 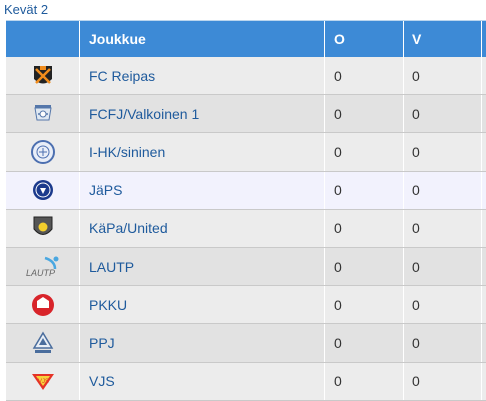 What do you see at coordinates (202, 76) in the screenshot?
I see `team-name-link: FC Reipas` at bounding box center [202, 76].